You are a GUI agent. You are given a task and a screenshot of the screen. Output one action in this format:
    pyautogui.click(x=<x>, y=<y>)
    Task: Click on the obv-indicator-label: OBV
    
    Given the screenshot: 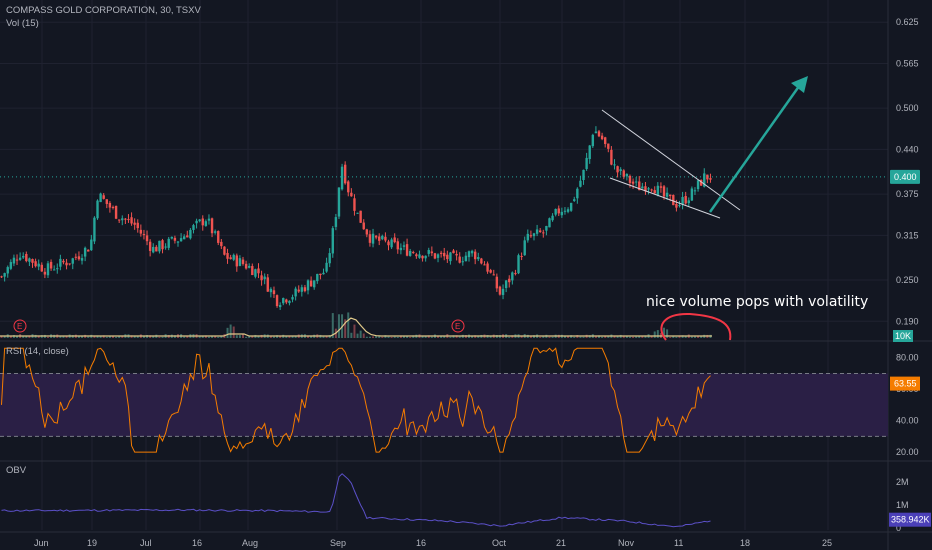 What is the action you would take?
    pyautogui.click(x=16, y=470)
    